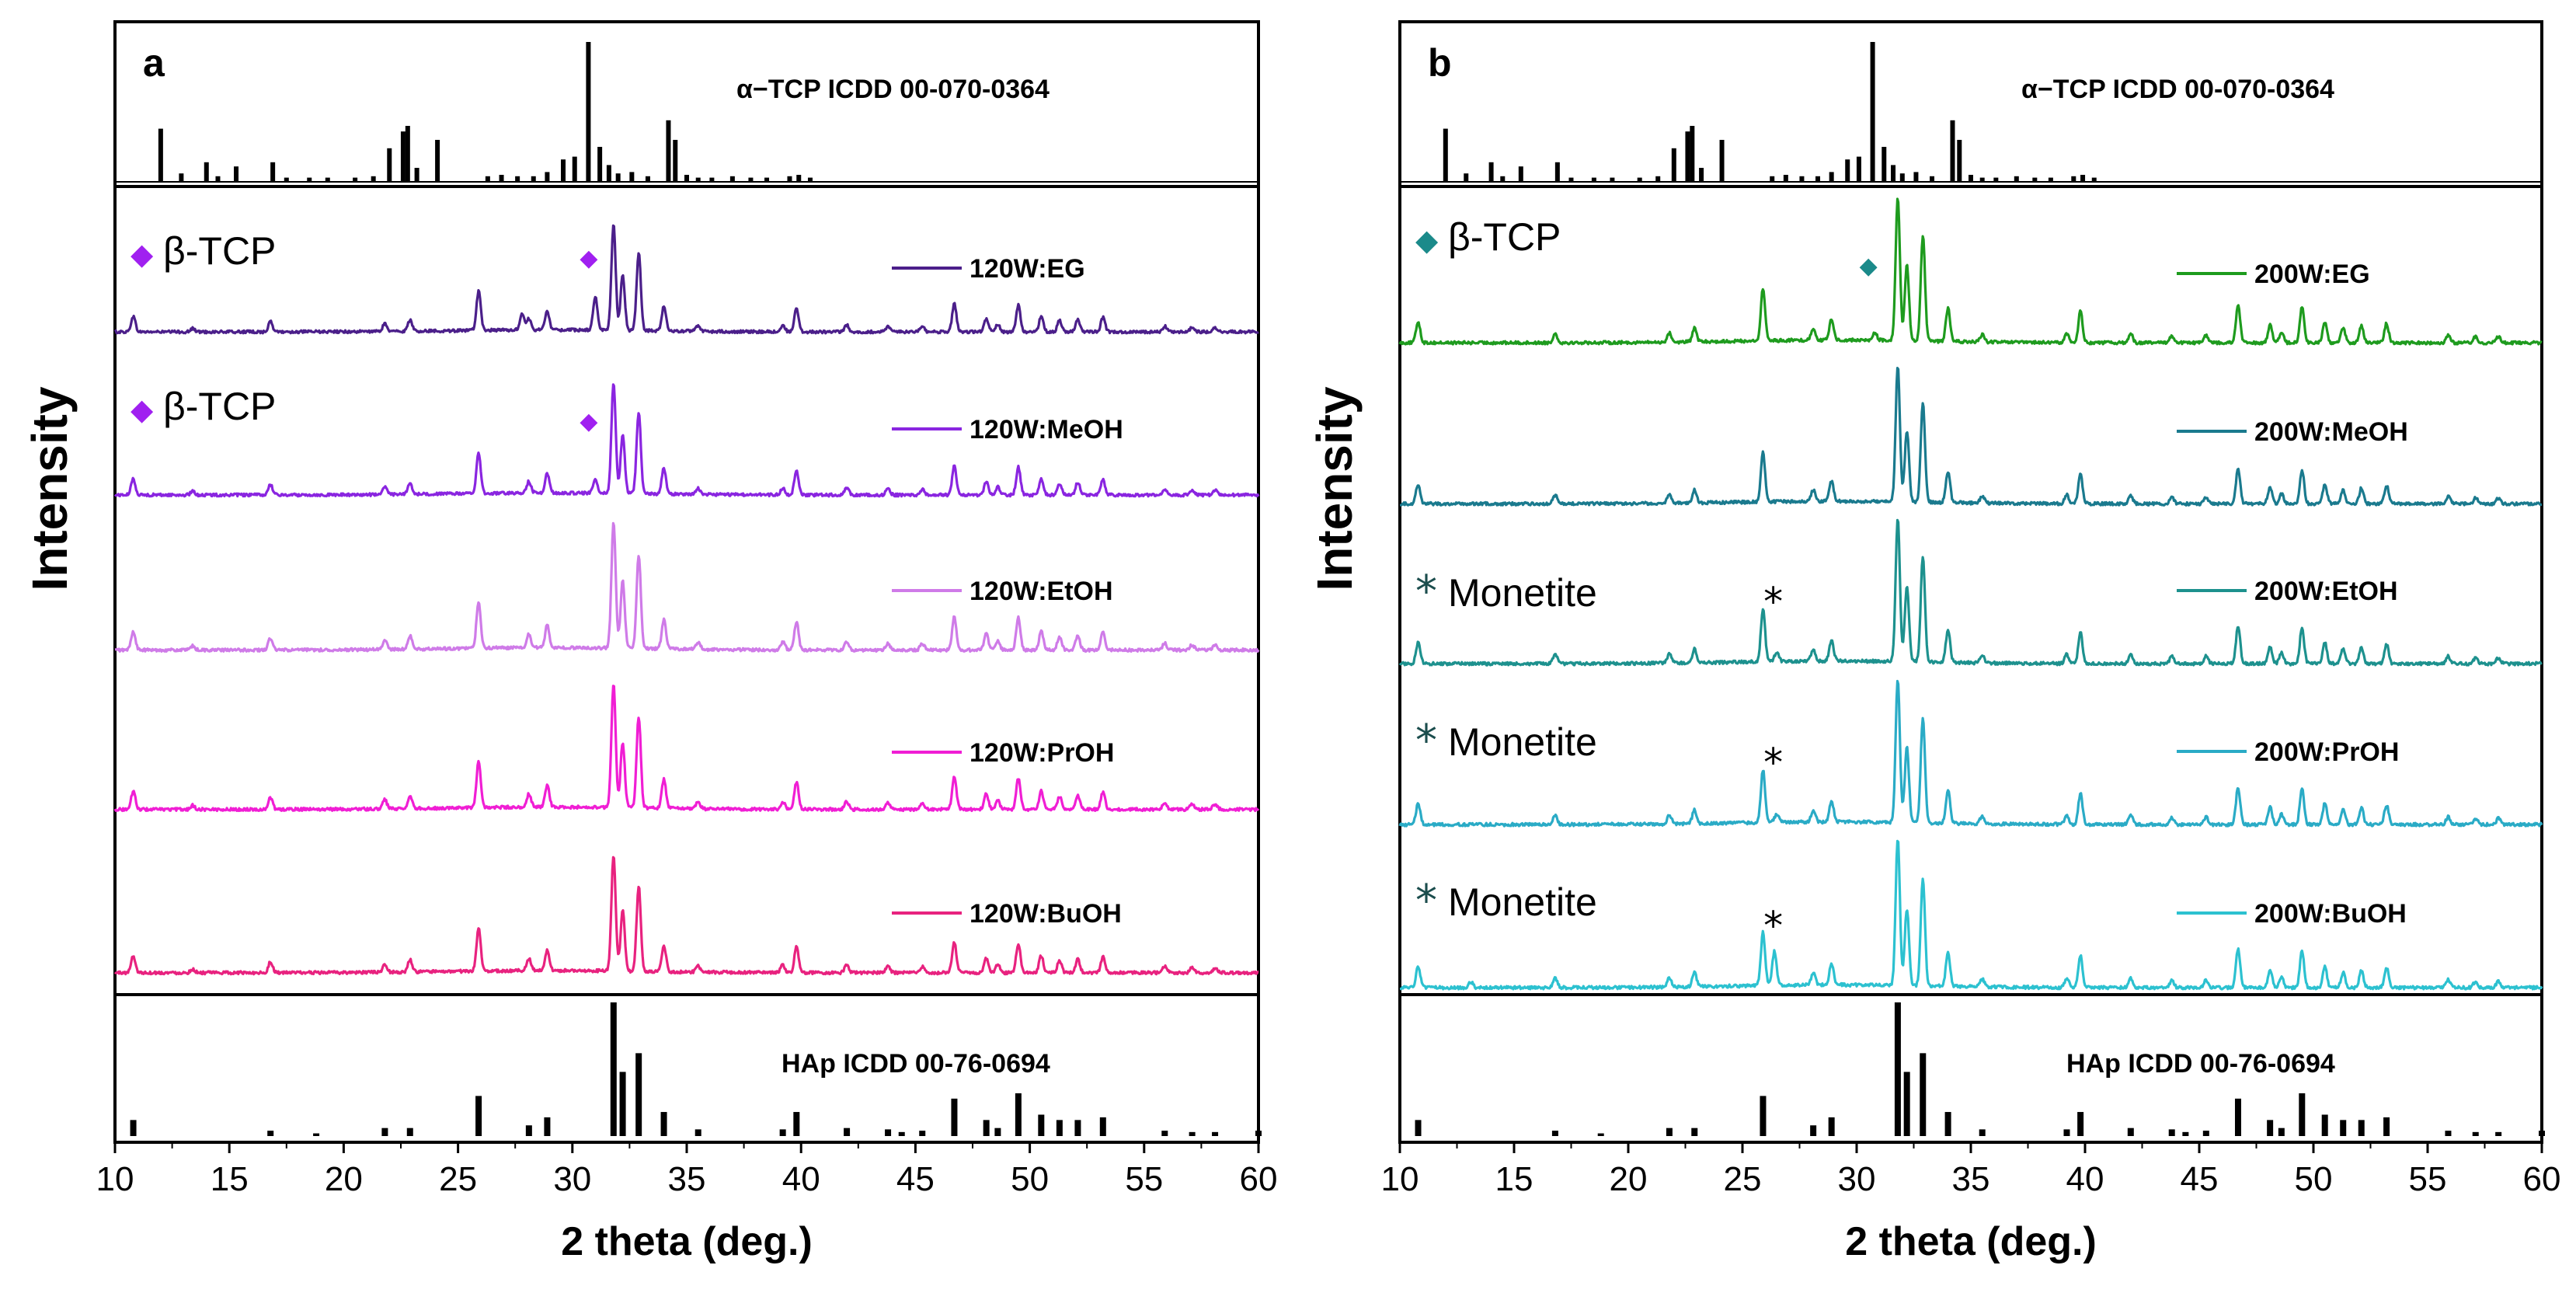  What do you see at coordinates (219, 251) in the screenshot?
I see `phase-label: β-TCP` at bounding box center [219, 251].